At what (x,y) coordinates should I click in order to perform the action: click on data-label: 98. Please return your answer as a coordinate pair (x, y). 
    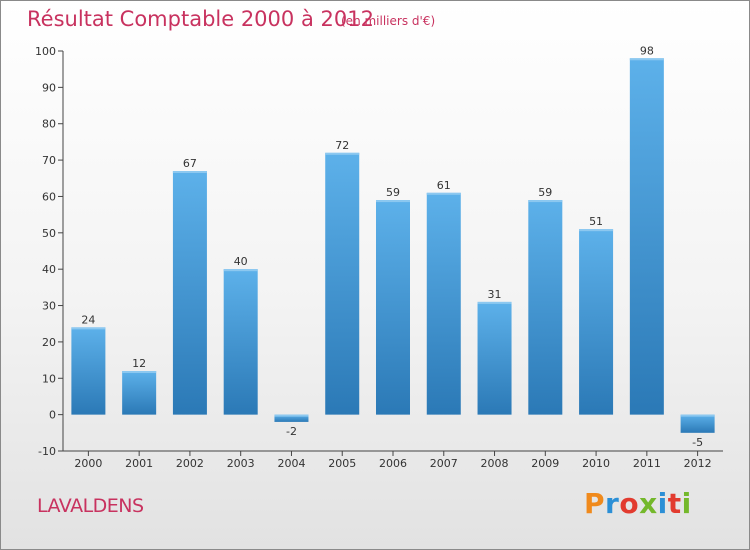
    Looking at the image, I should click on (647, 50).